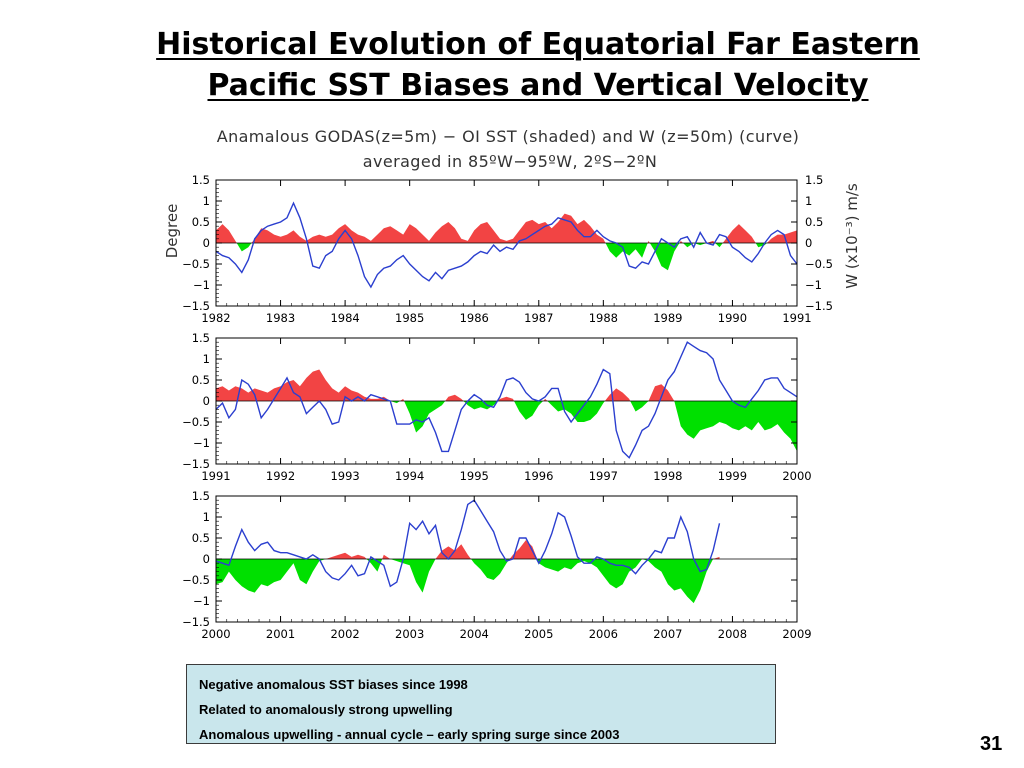 This screenshot has height=768, width=1024. Describe the element at coordinates (814, 180) in the screenshot. I see `right-y-tick-label: 1.5` at that location.